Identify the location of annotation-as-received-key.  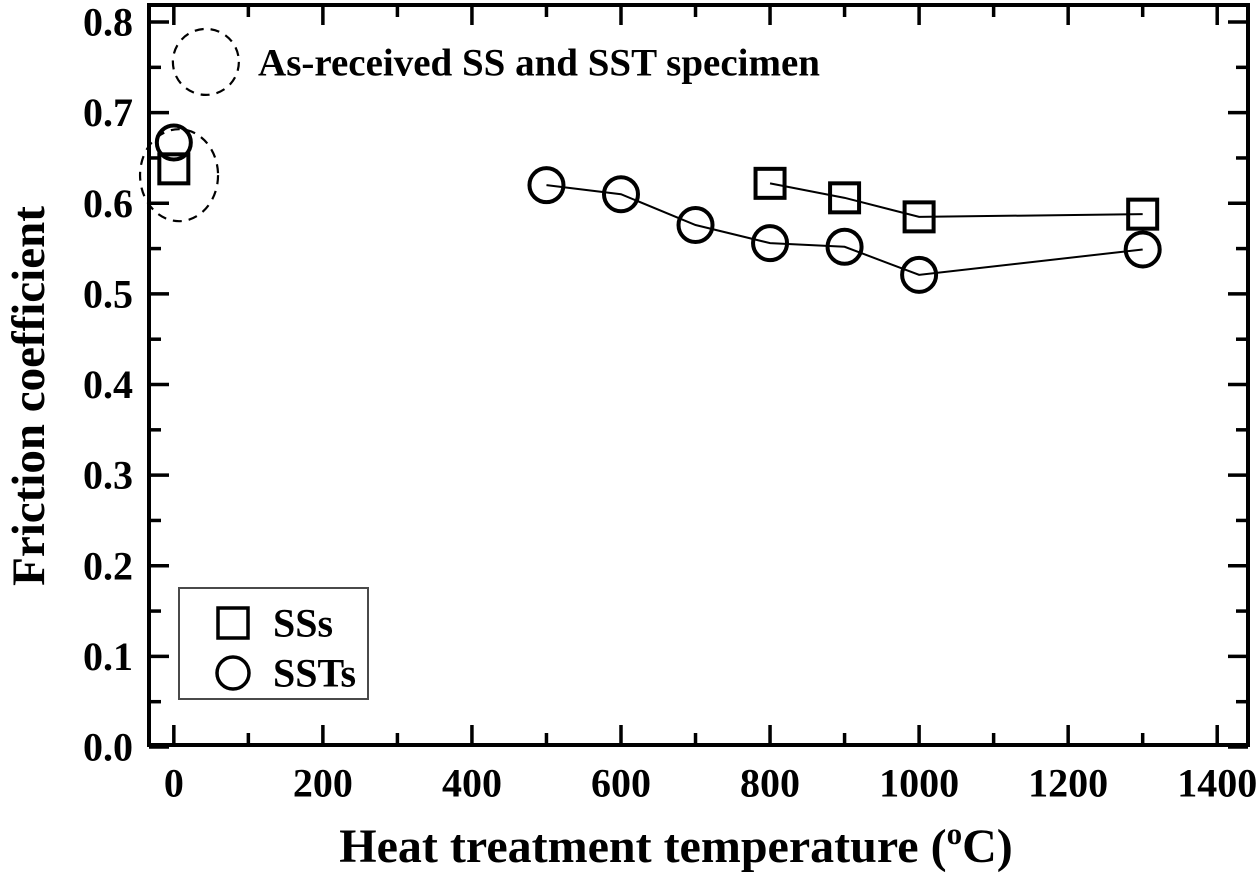
(205, 62).